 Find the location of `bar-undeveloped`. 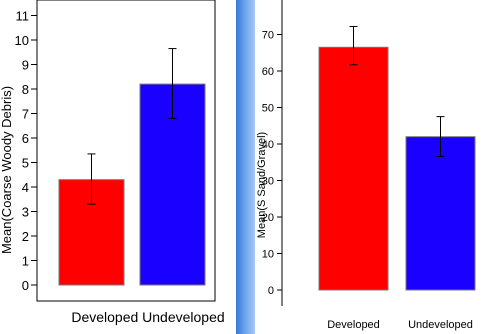

bar-undeveloped is located at coordinates (440, 213).